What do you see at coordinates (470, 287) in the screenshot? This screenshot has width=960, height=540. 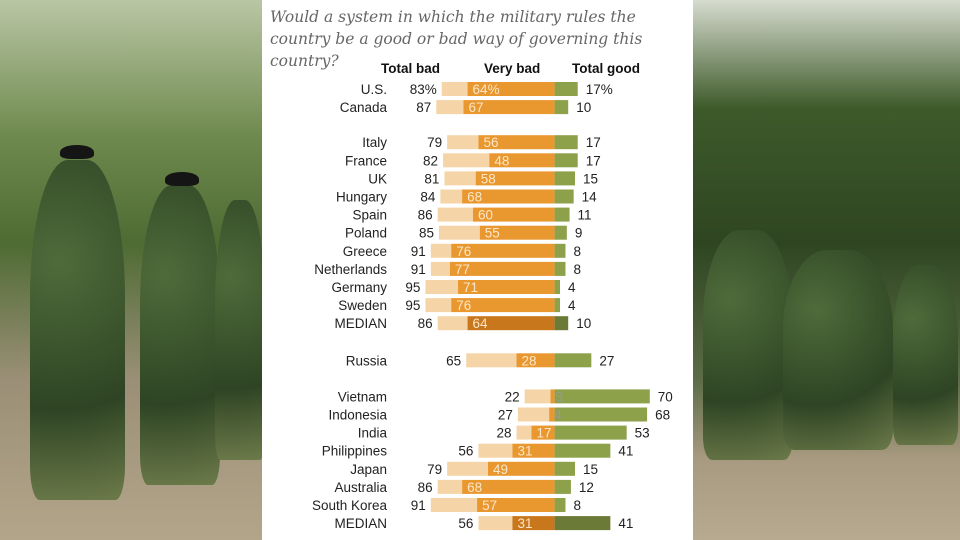 I see `label-very-bad: 71` at bounding box center [470, 287].